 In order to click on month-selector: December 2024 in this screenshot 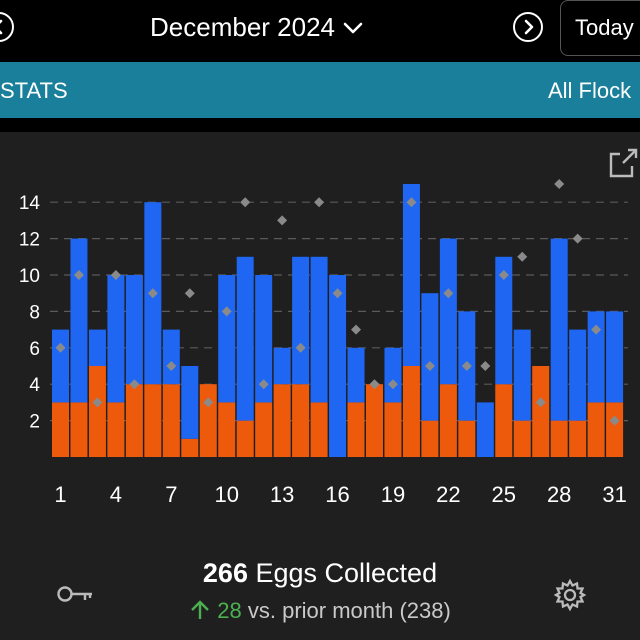, I will do `click(256, 27)`.